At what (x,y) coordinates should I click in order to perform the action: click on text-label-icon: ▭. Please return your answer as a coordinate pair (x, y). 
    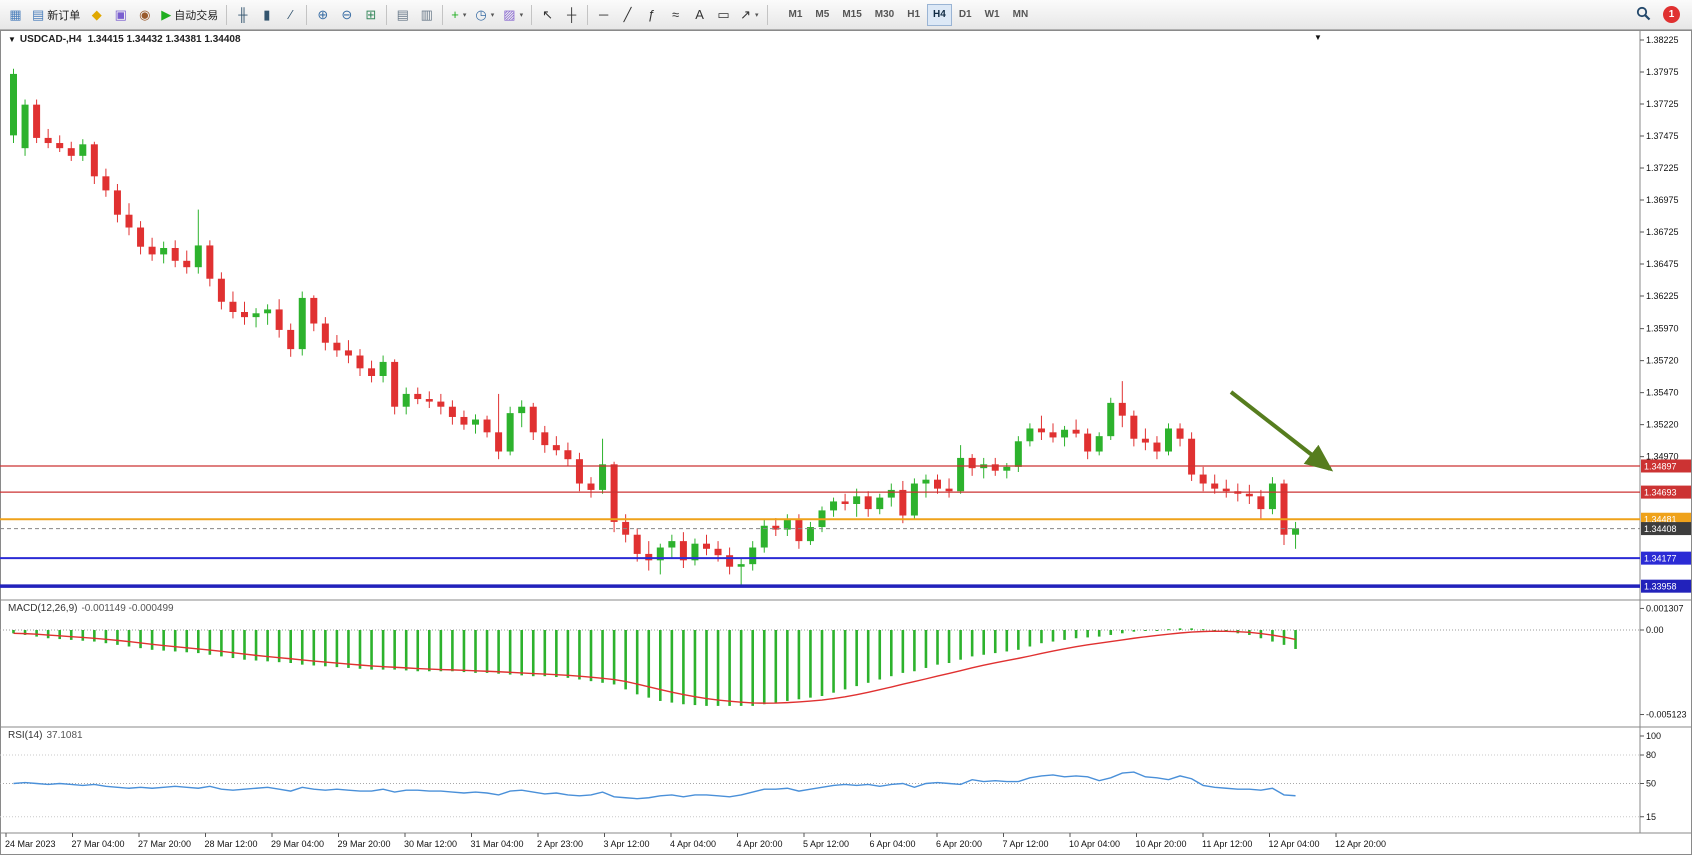
    Looking at the image, I should click on (723, 14).